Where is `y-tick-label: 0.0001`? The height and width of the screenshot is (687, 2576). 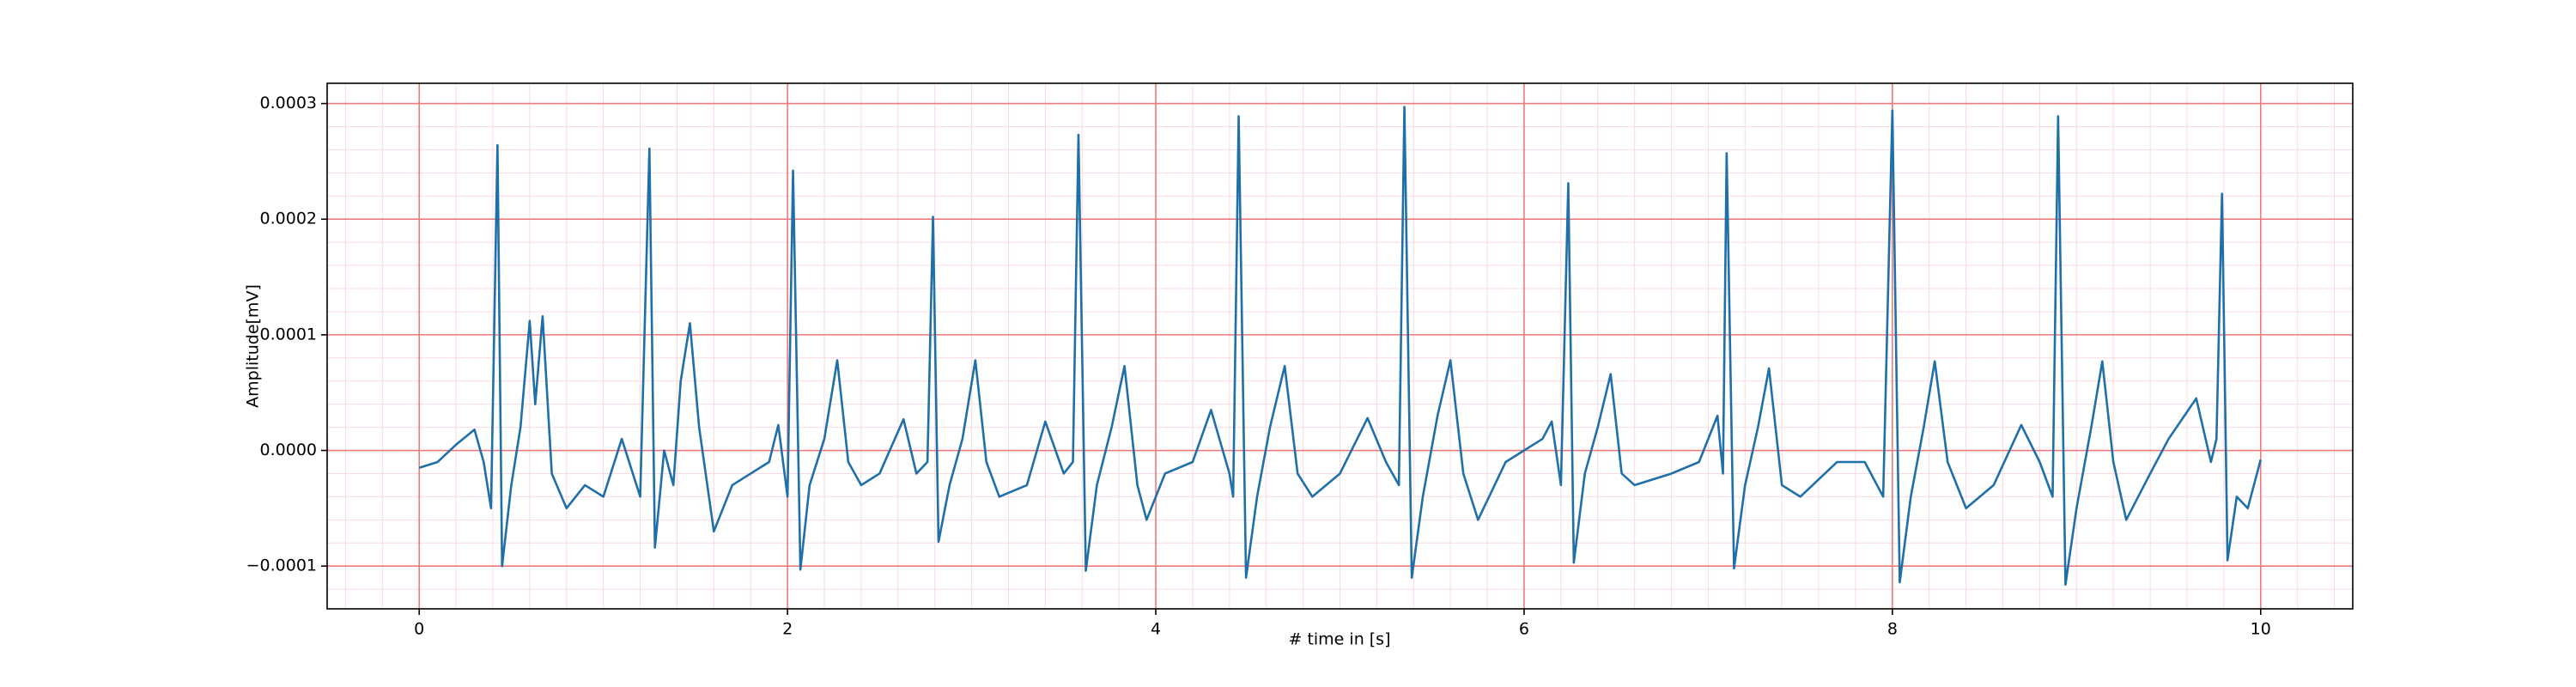
y-tick-label: 0.0001 is located at coordinates (289, 334).